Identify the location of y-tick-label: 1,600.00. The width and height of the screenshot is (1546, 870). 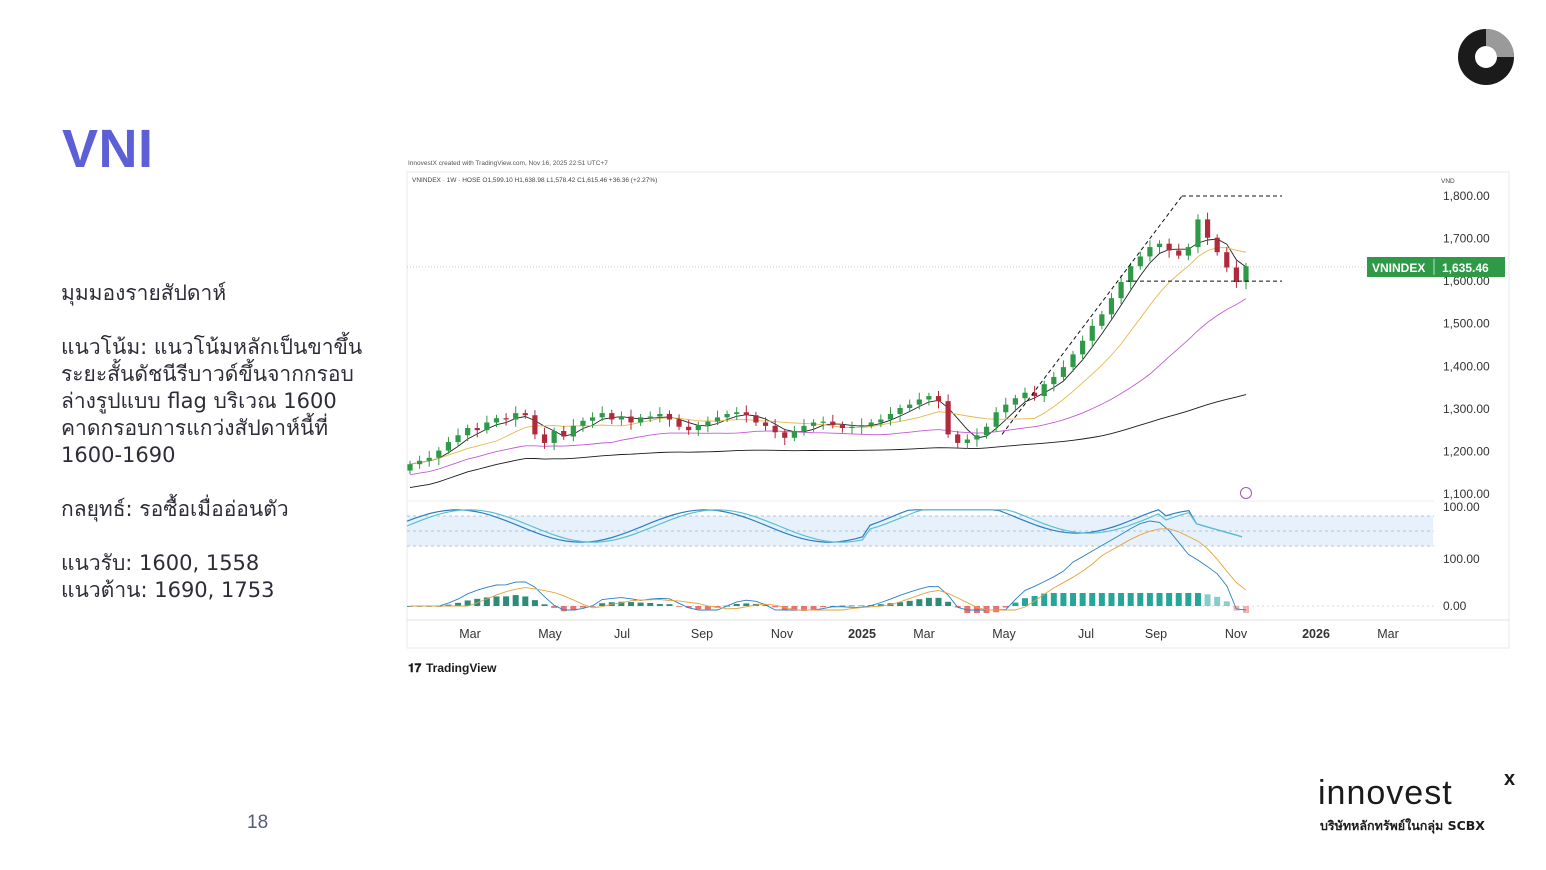
(1466, 281).